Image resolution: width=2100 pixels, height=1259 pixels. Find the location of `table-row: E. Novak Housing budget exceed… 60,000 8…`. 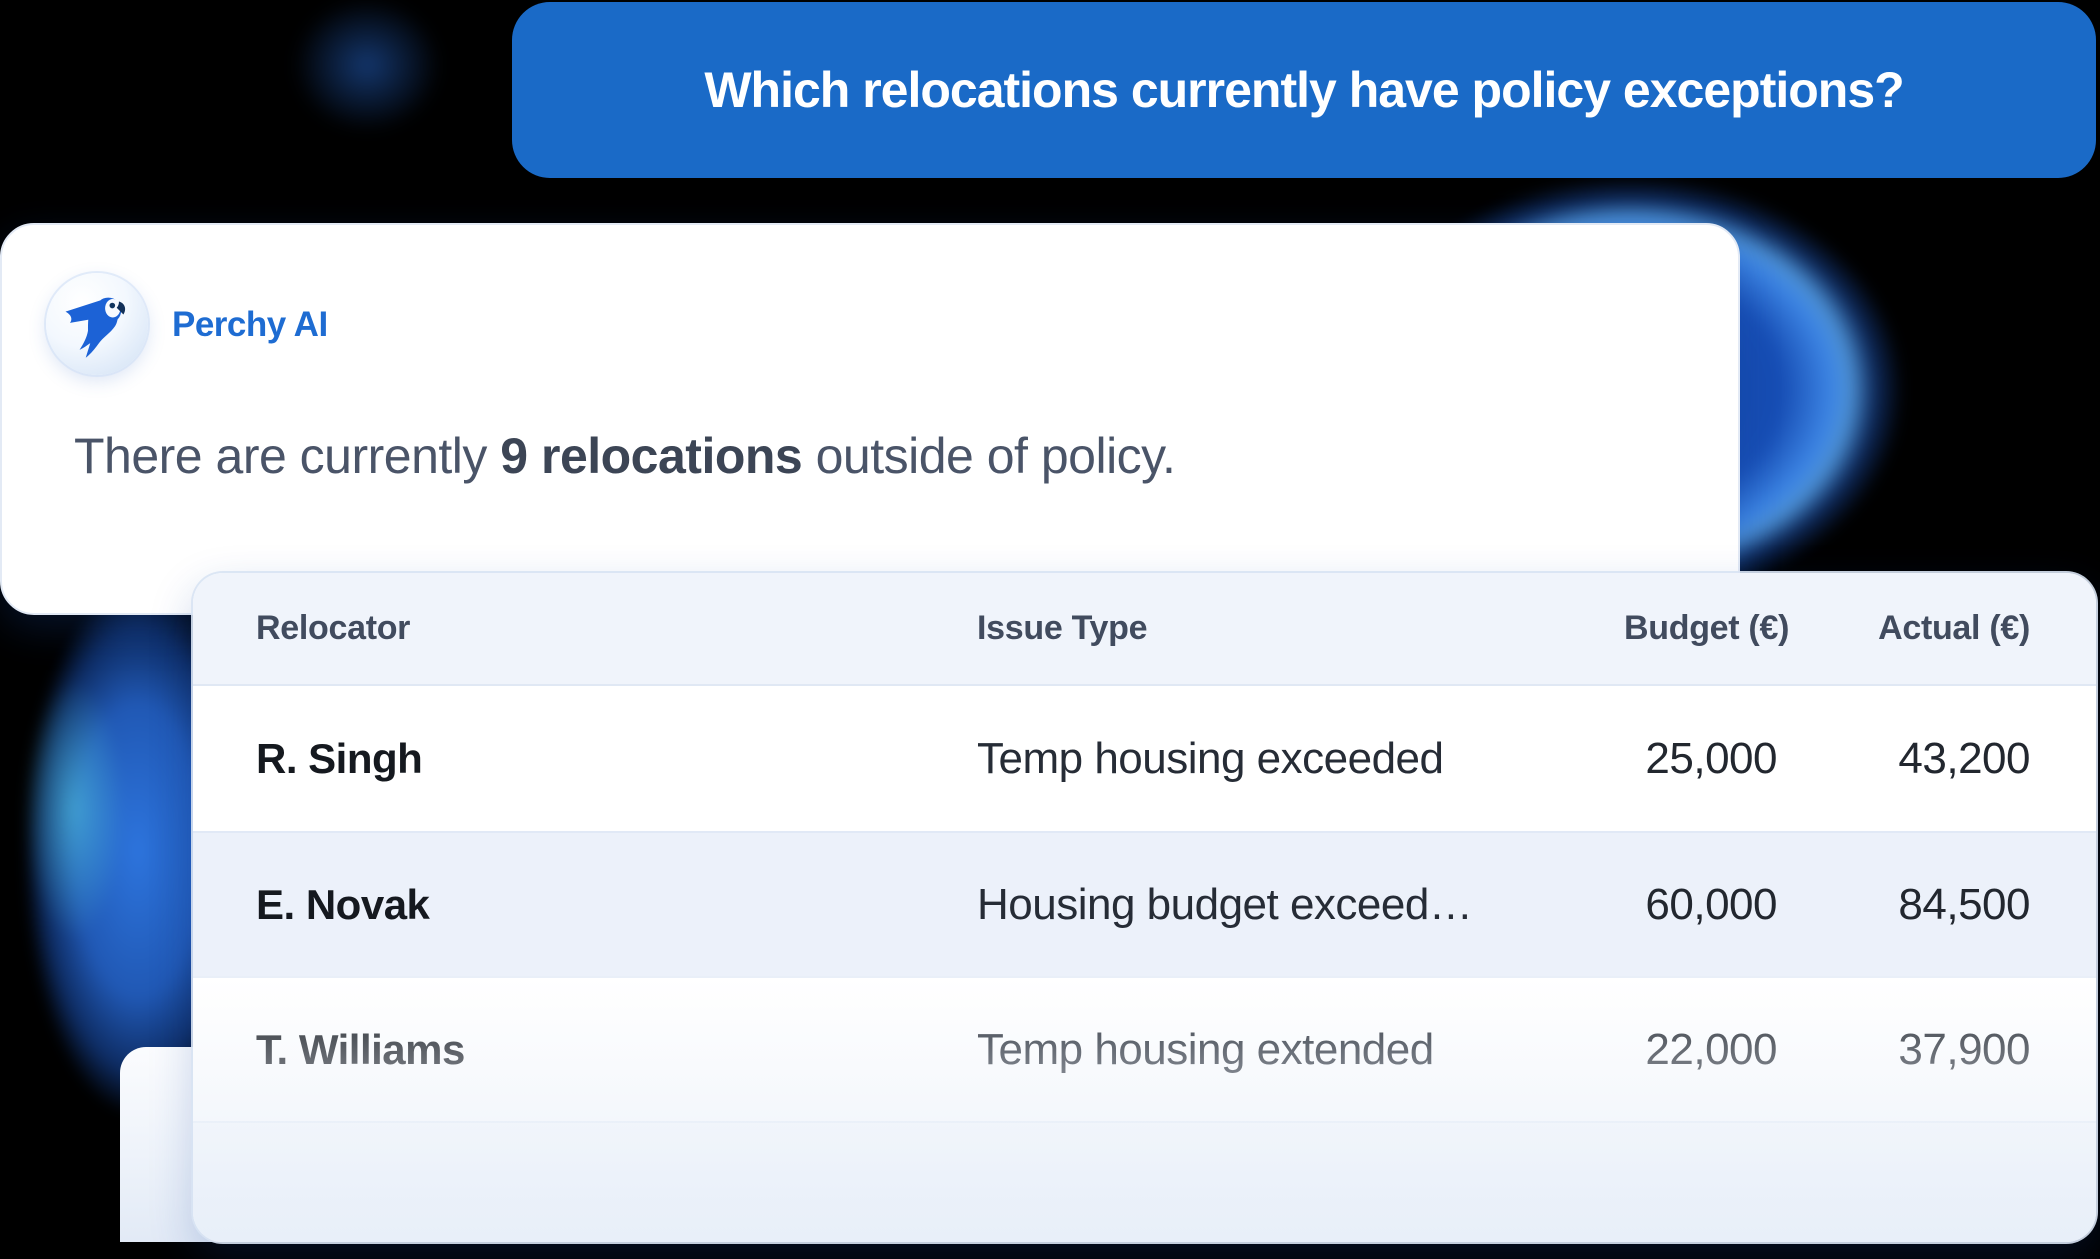

table-row: E. Novak Housing budget exceed… 60,000 8… is located at coordinates (1144, 903).